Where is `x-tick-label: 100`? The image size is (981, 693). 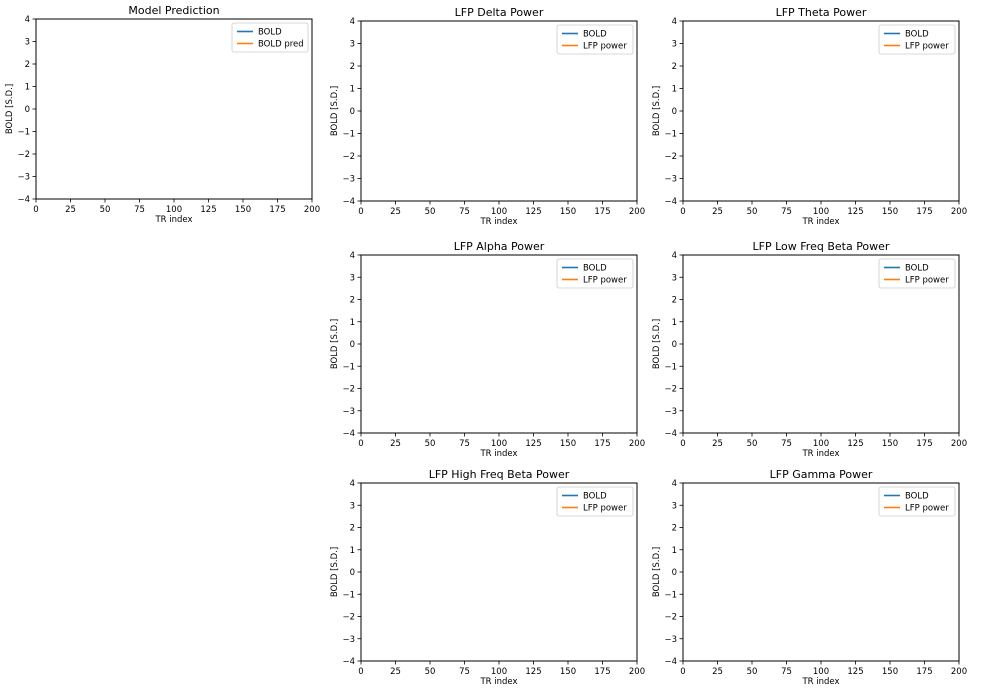 x-tick-label: 100 is located at coordinates (499, 212).